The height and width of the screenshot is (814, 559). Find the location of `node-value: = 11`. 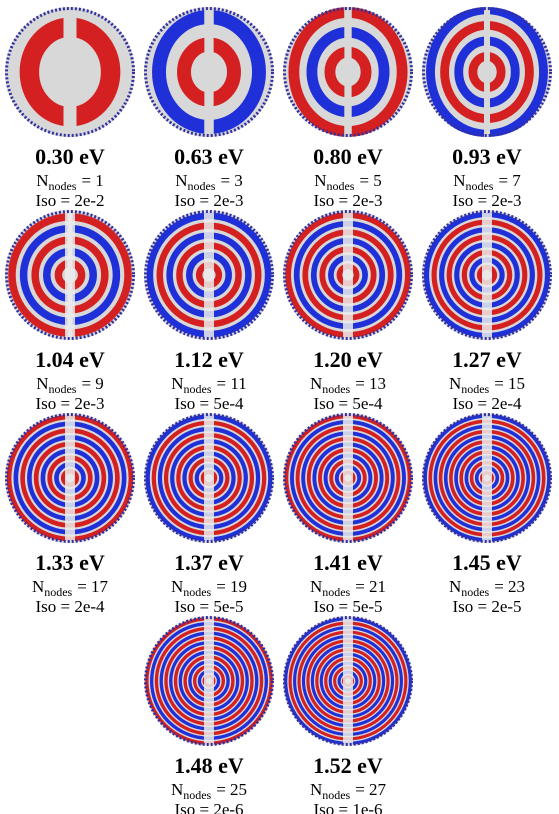

node-value: = 11 is located at coordinates (232, 383).